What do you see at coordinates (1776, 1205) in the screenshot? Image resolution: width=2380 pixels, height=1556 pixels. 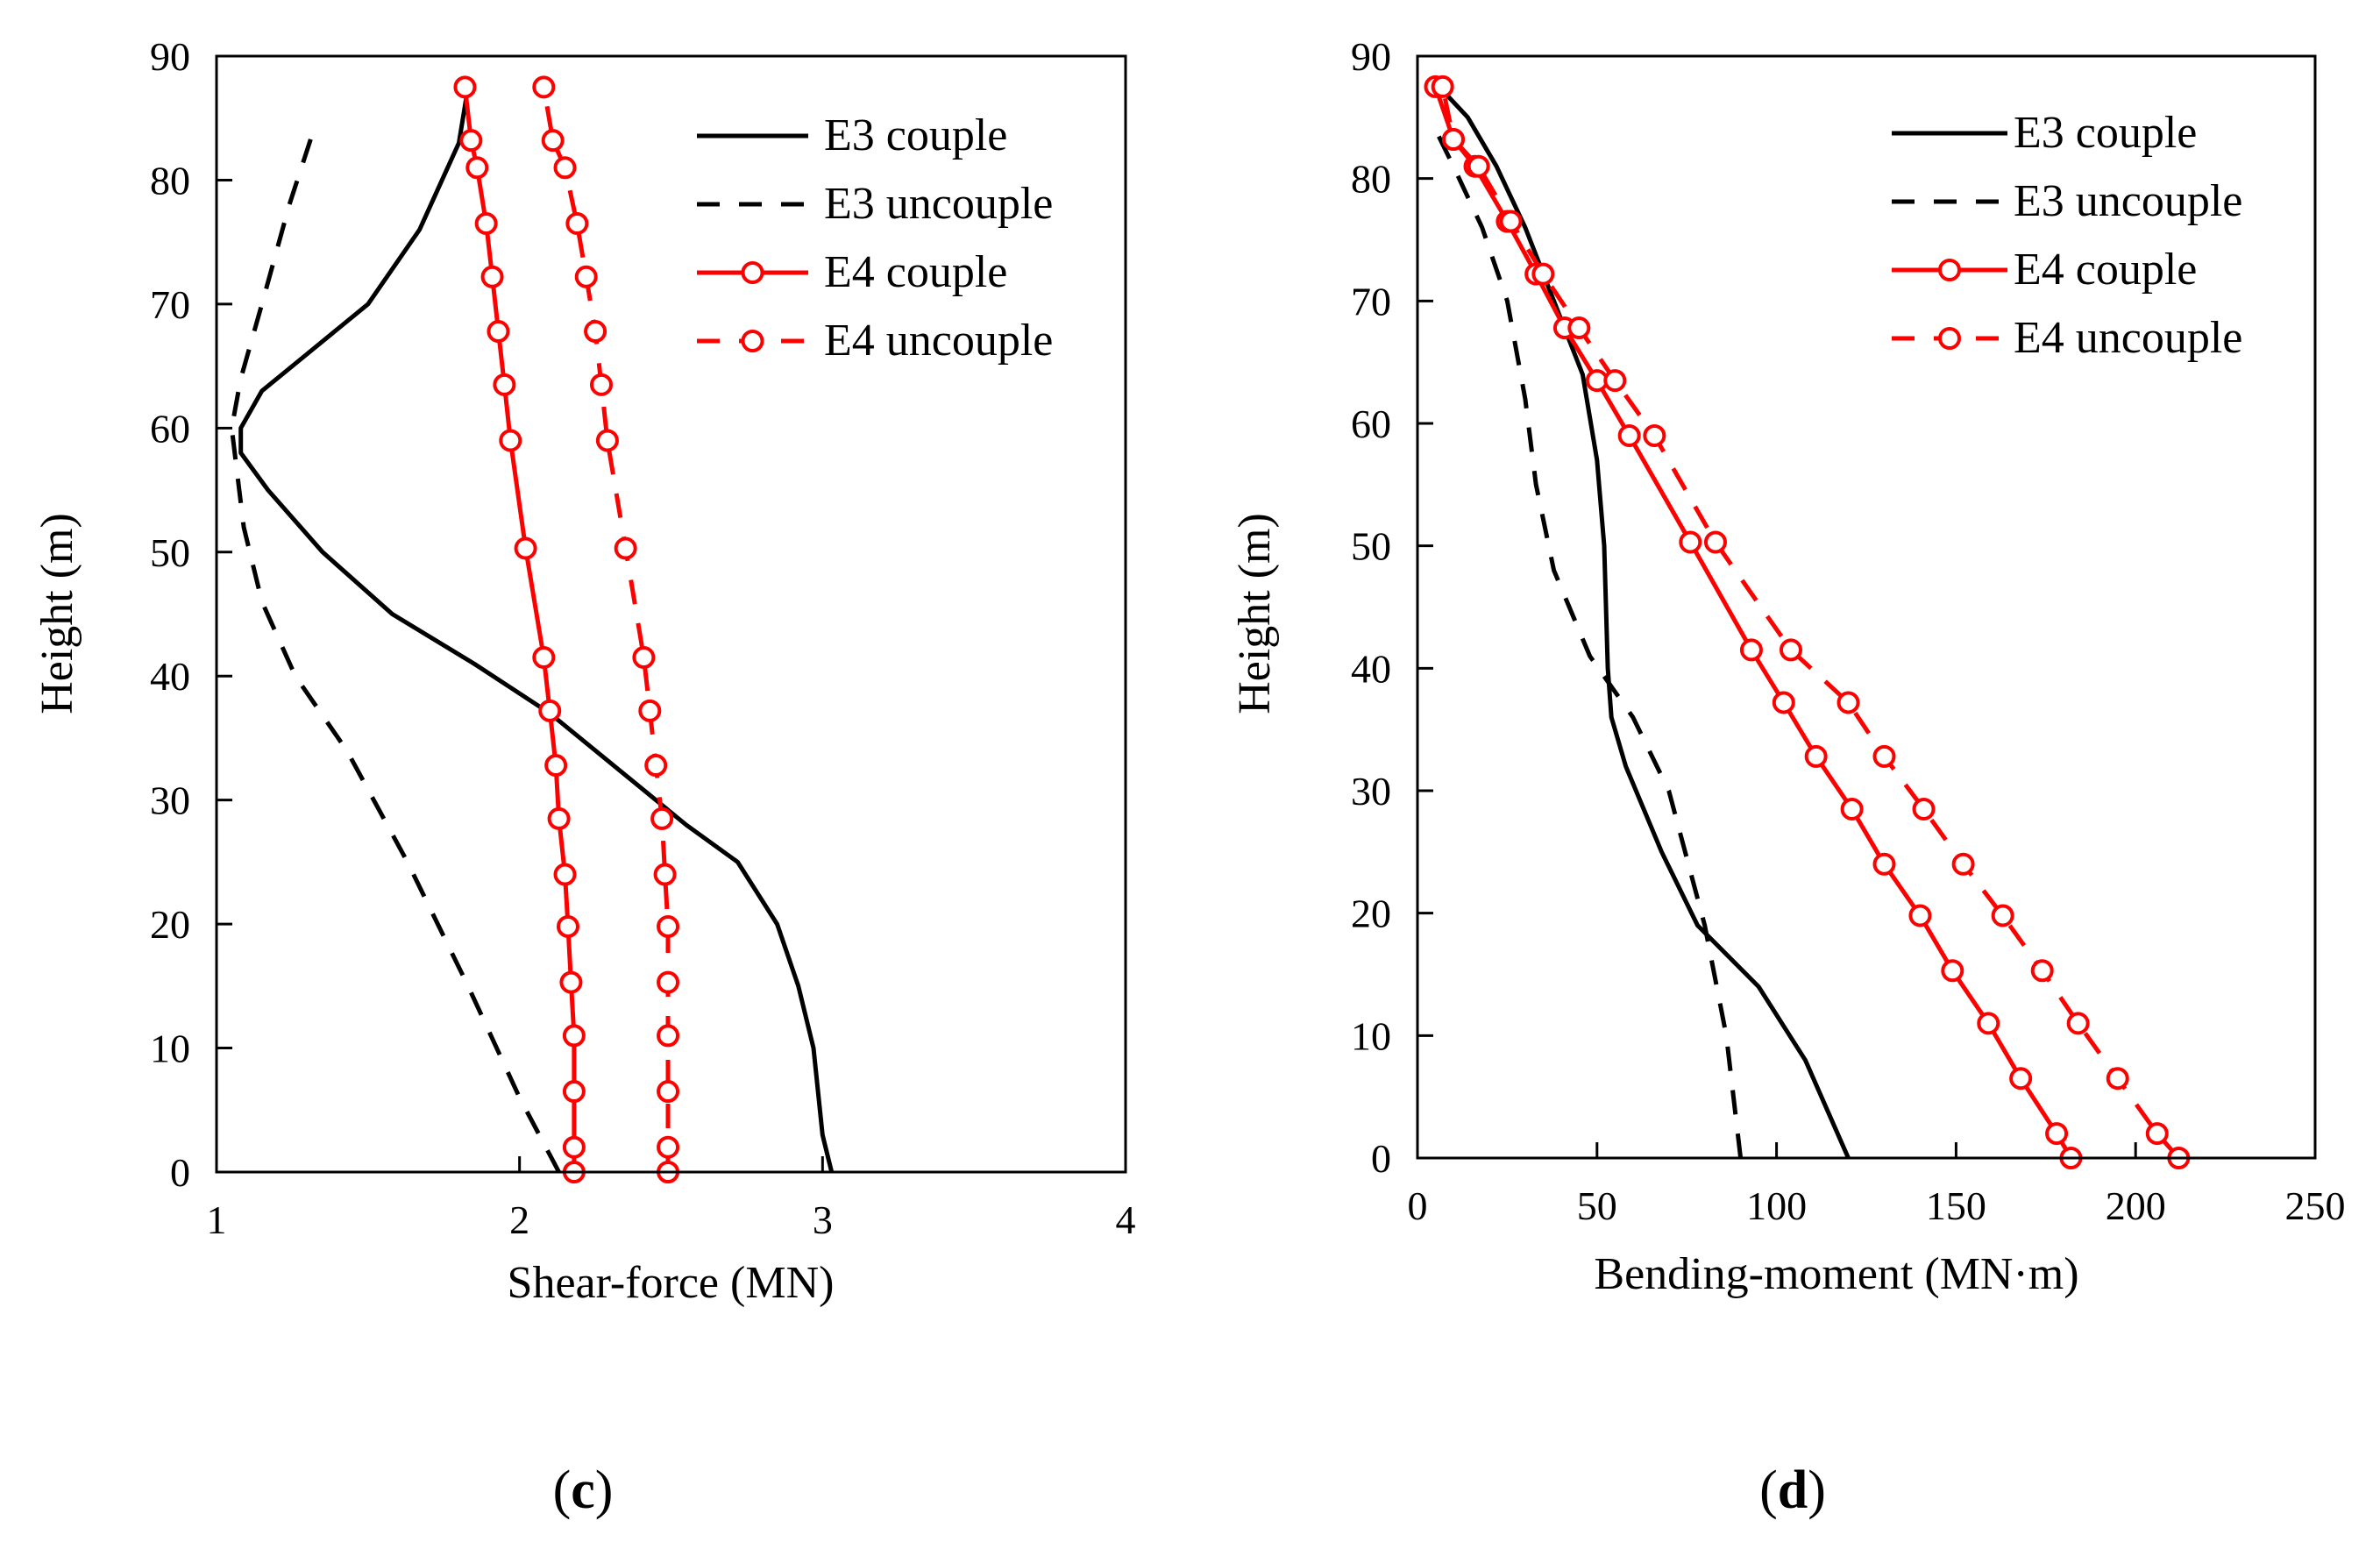 I see `panel-d-x-tick-label: 100` at bounding box center [1776, 1205].